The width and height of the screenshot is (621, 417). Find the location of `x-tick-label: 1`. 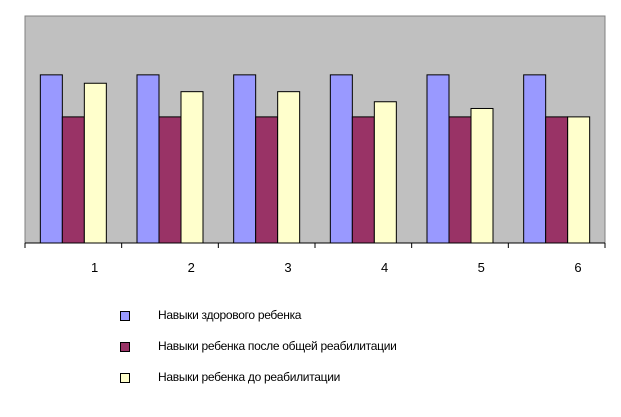

x-tick-label: 1 is located at coordinates (94, 267).